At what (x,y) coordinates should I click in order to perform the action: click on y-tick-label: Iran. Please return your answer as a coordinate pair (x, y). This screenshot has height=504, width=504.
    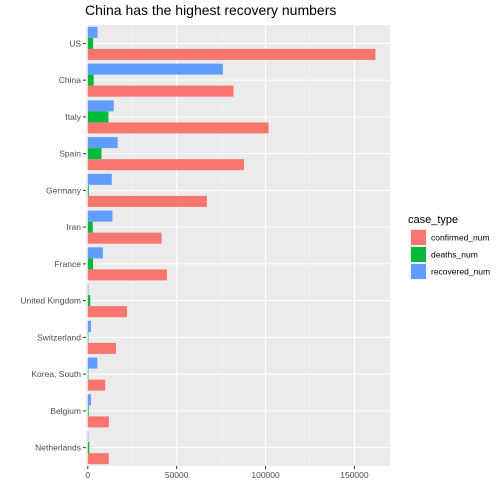
    Looking at the image, I should click on (73, 227).